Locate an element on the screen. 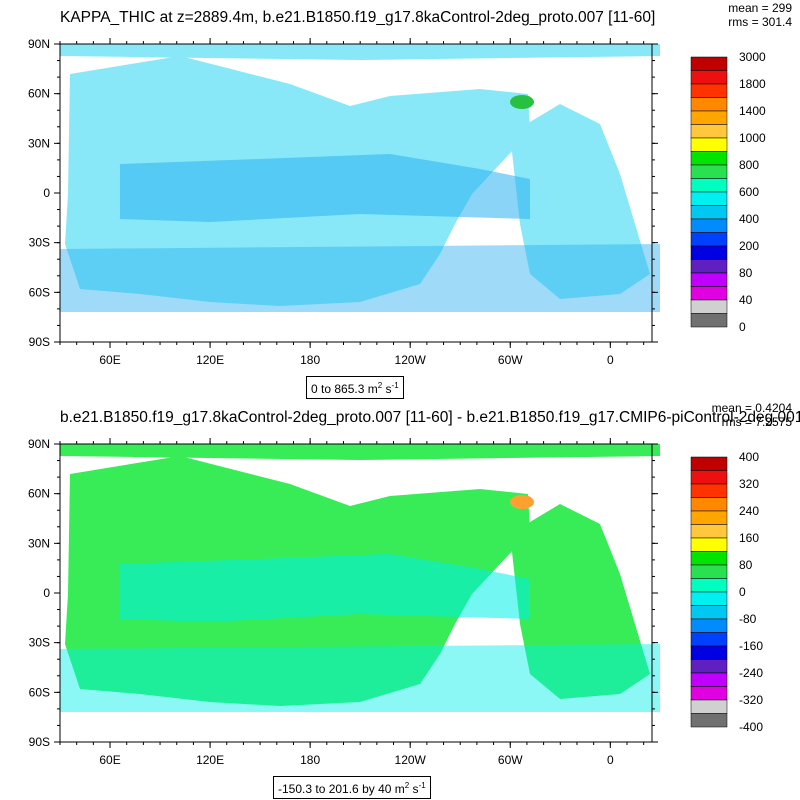 Image resolution: width=800 pixels, height=800 pixels. lon-tick-label: 180 is located at coordinates (310, 360).